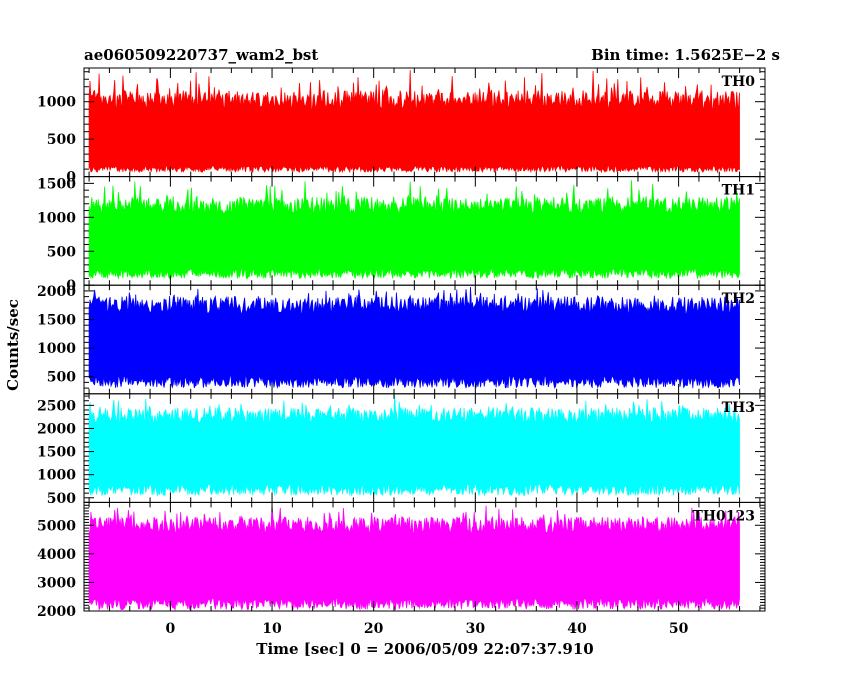  I want to click on x-tick-label: 40, so click(577, 629).